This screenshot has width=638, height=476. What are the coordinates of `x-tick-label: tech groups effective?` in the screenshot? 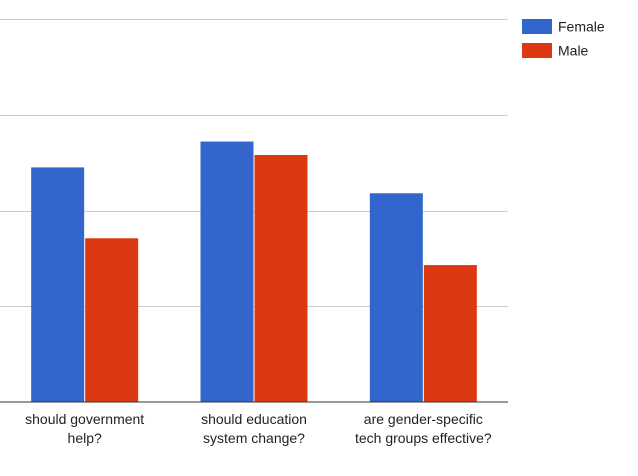 It's located at (423, 438).